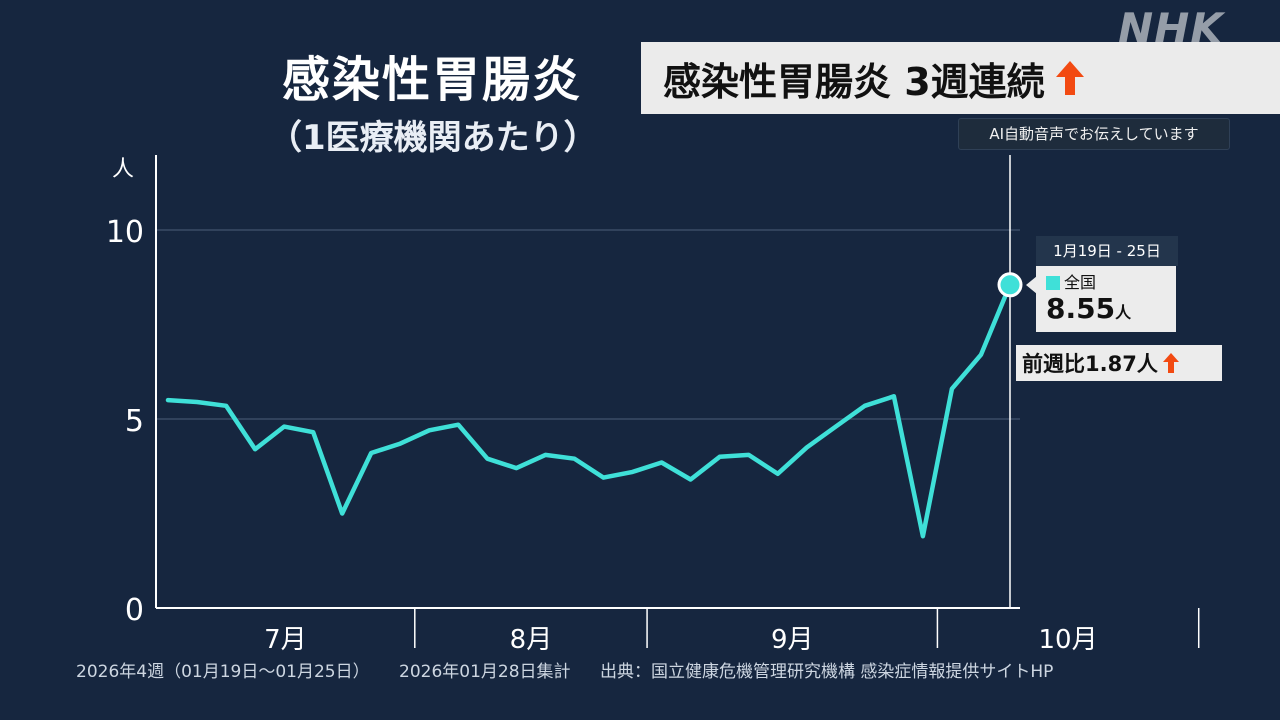 The image size is (1280, 720). Describe the element at coordinates (792, 640) in the screenshot. I see `x-month-label: 9月` at that location.